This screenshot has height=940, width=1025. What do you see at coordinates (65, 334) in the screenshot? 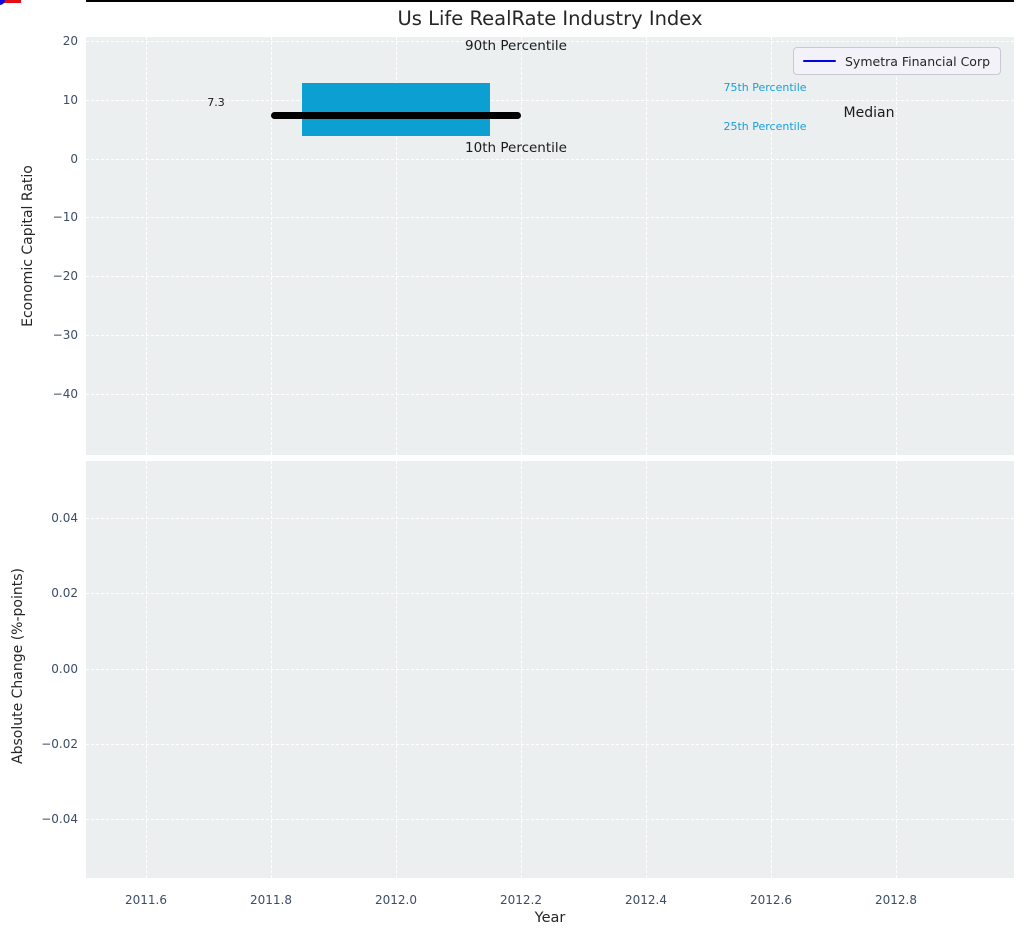
I see `top-y-tick-label: −30` at bounding box center [65, 334].